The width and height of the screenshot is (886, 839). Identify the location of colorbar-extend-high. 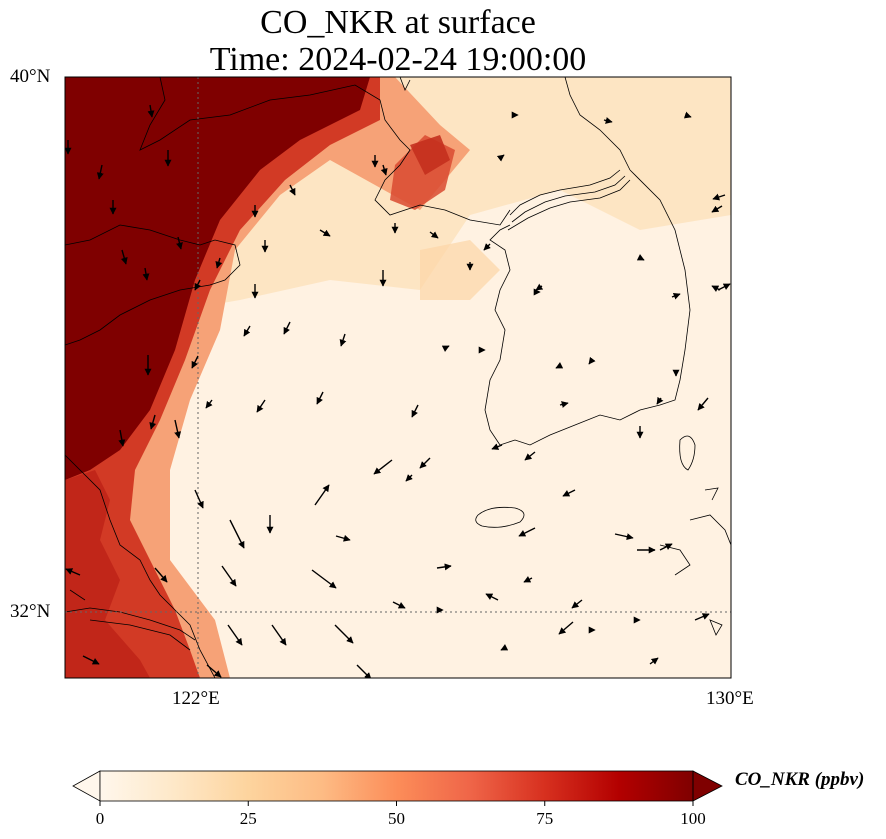
(707, 786).